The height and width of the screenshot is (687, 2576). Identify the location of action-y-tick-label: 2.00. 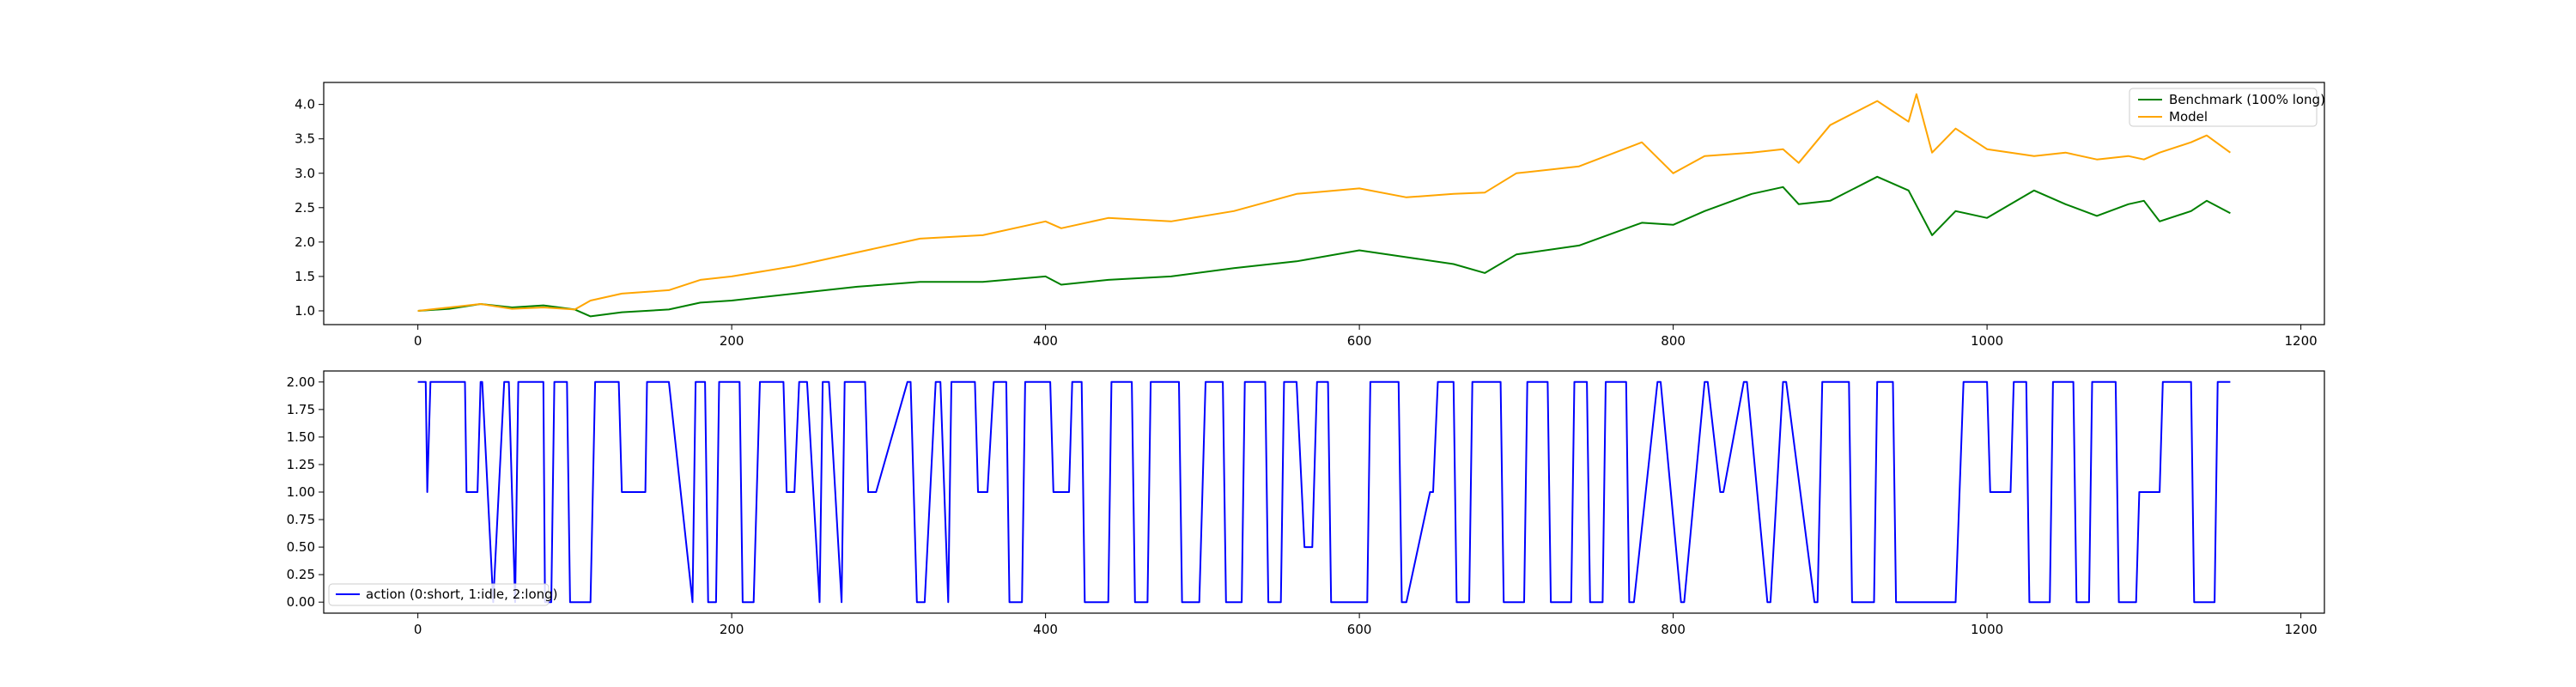
(301, 382).